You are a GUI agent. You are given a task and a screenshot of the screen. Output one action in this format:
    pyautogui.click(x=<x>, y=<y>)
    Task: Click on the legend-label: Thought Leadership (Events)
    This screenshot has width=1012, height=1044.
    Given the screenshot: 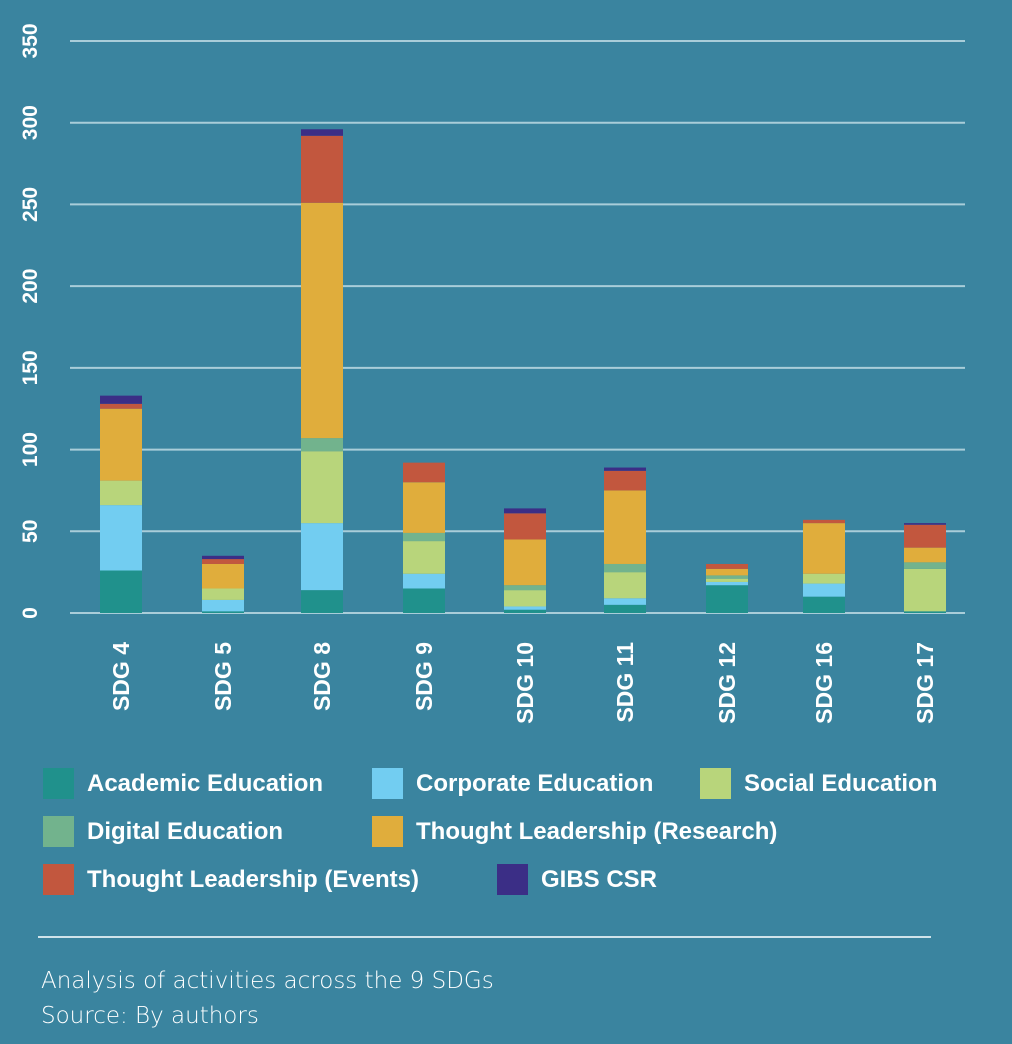 What is the action you would take?
    pyautogui.click(x=253, y=879)
    